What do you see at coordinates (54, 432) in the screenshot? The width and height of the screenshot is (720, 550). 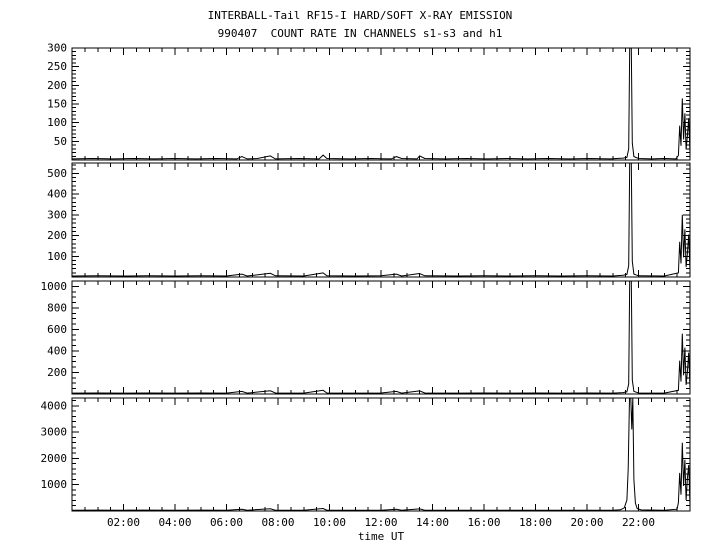 I see `y-tick-label: 3000` at bounding box center [54, 432].